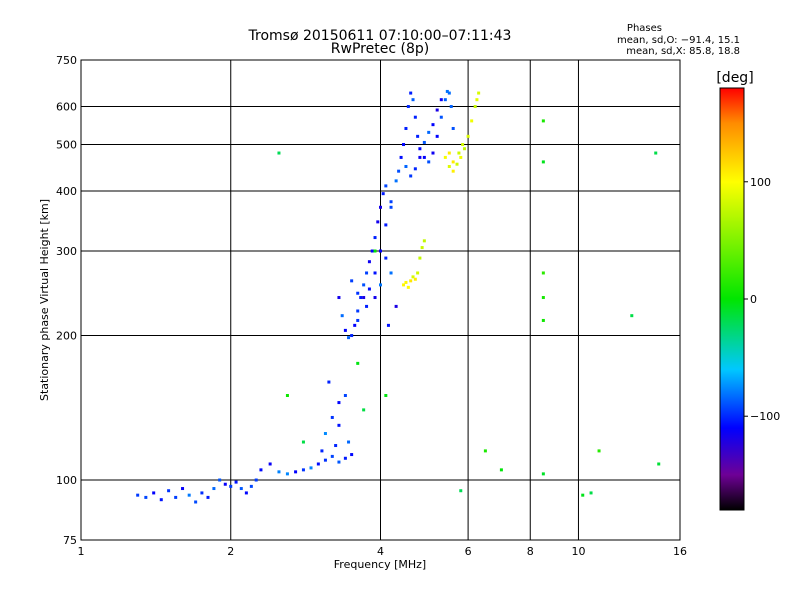 This screenshot has width=800, height=600. What do you see at coordinates (380, 564) in the screenshot?
I see `x-axis-label: Frequency [MHz]` at bounding box center [380, 564].